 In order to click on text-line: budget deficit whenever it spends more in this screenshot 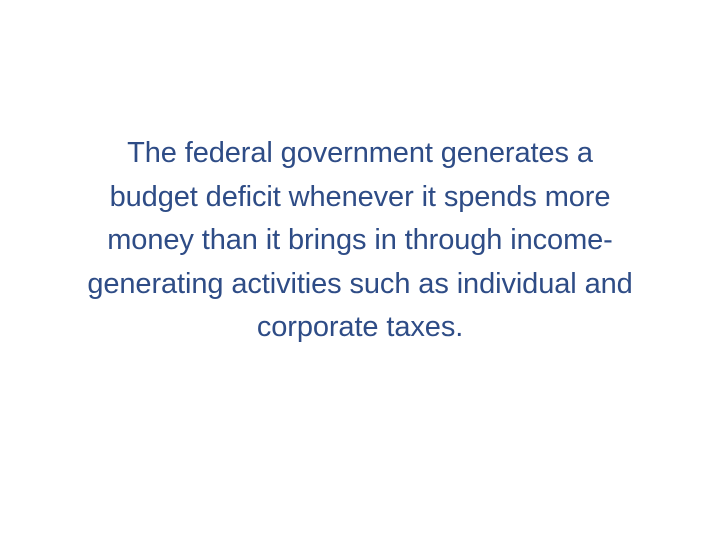, I will do `click(360, 196)`.